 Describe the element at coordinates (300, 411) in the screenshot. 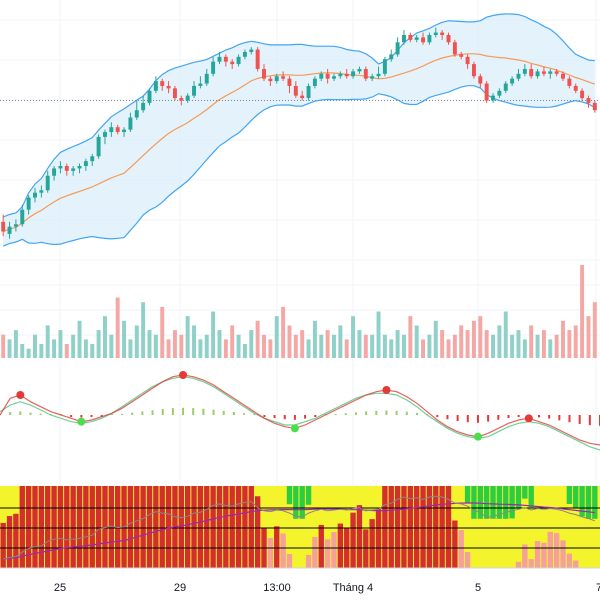

I see `oscillator-pane` at that location.